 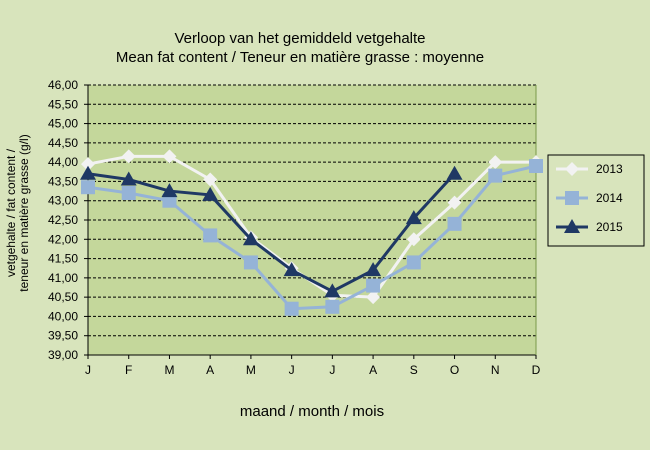 What do you see at coordinates (63, 336) in the screenshot?
I see `y-tick-label: 39,50` at bounding box center [63, 336].